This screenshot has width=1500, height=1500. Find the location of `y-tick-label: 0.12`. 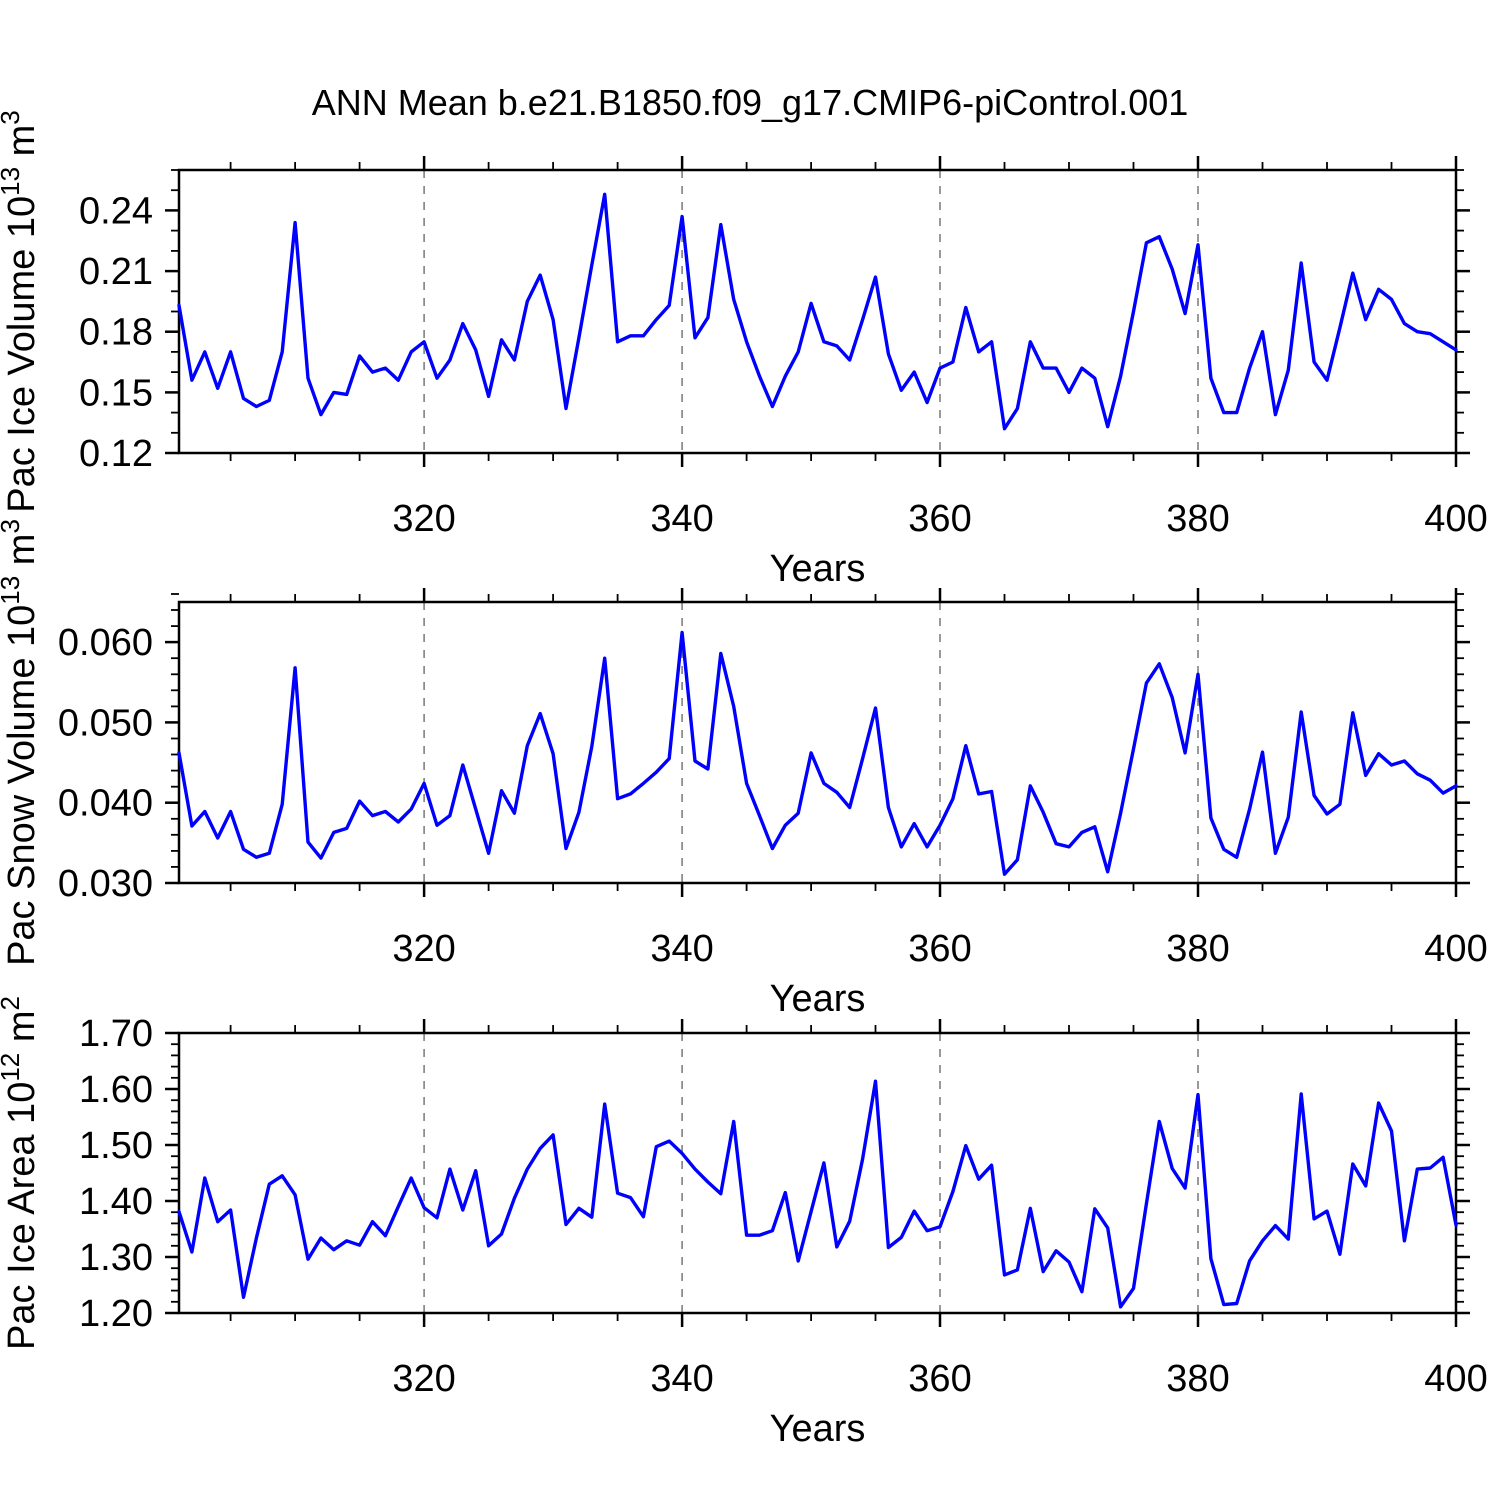

y-tick-label: 0.12 is located at coordinates (116, 454).